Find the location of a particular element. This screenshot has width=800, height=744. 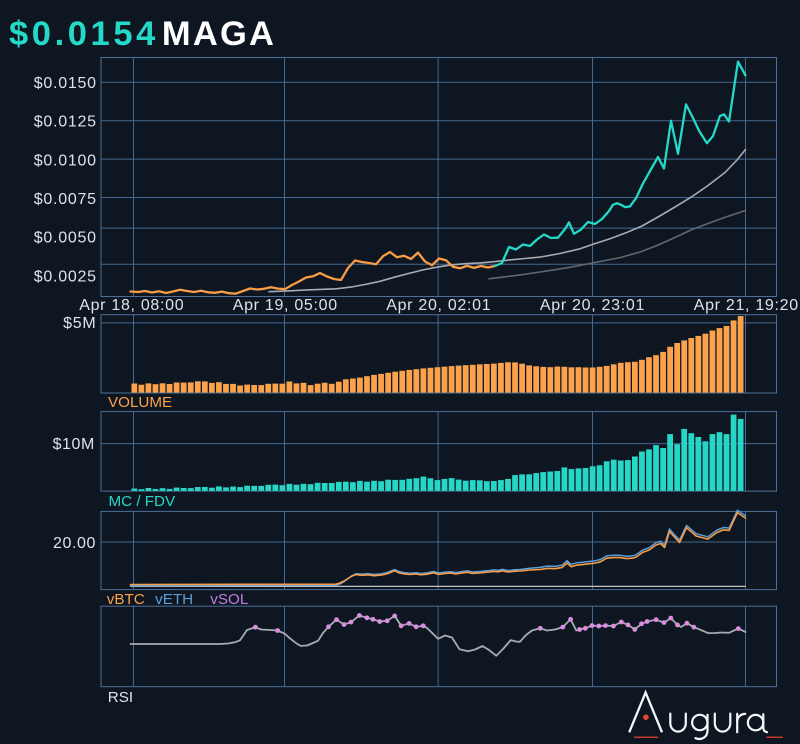

svg-text: Apr 18, 08:00 is located at coordinates (131, 305).